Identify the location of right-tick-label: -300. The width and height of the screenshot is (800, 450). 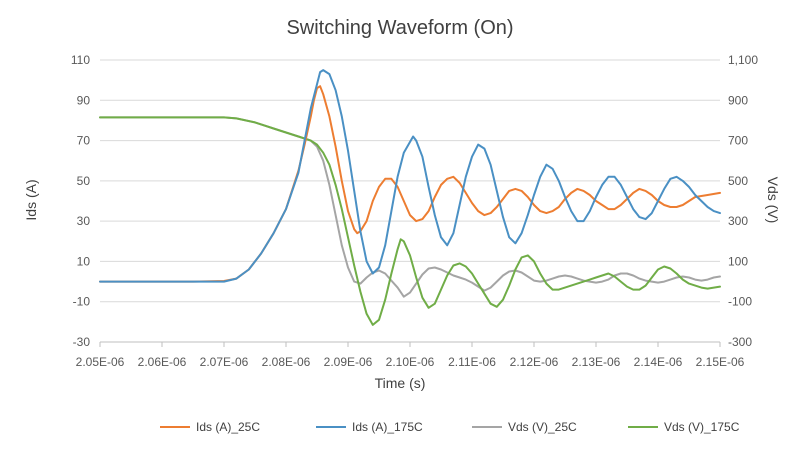
(740, 342).